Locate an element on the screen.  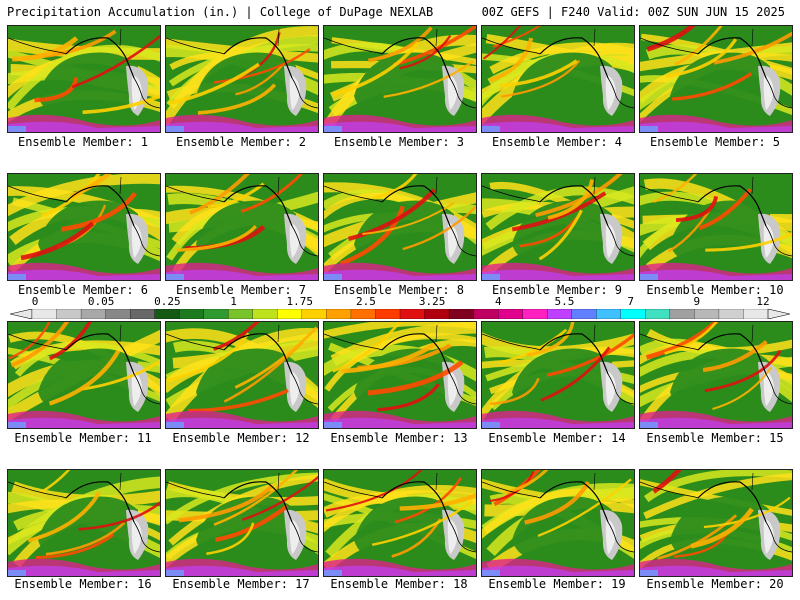
colorbar-tick-label: 12 is located at coordinates (763, 301).